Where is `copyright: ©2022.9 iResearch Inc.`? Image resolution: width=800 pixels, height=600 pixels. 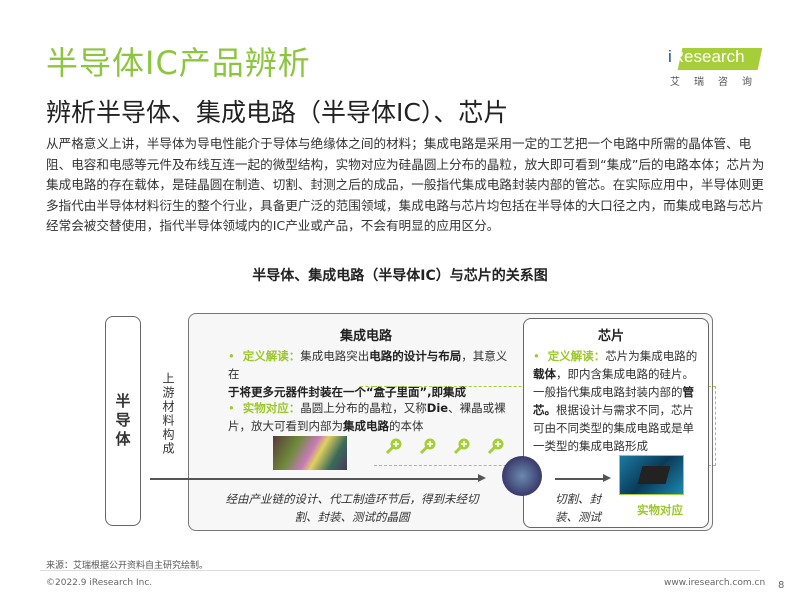
copyright: ©2022.9 iResearch Inc. is located at coordinates (99, 583).